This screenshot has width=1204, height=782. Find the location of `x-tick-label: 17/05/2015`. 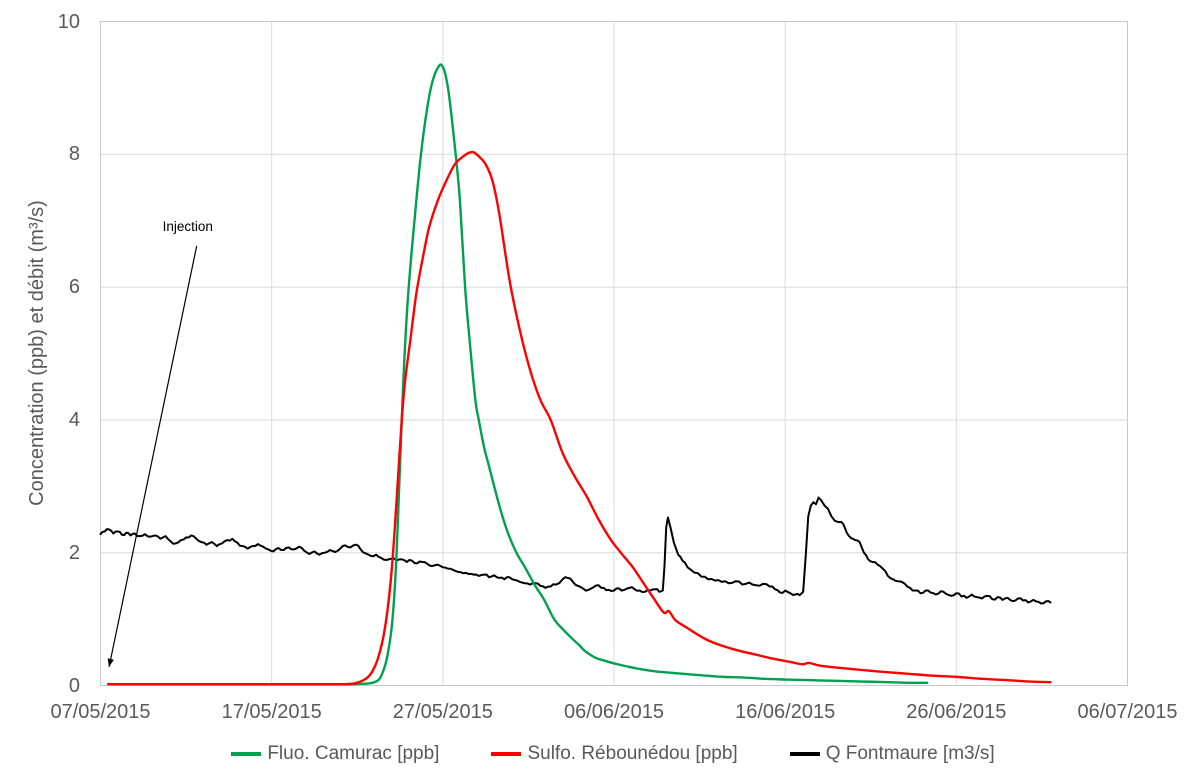

x-tick-label: 17/05/2015 is located at coordinates (271, 712).